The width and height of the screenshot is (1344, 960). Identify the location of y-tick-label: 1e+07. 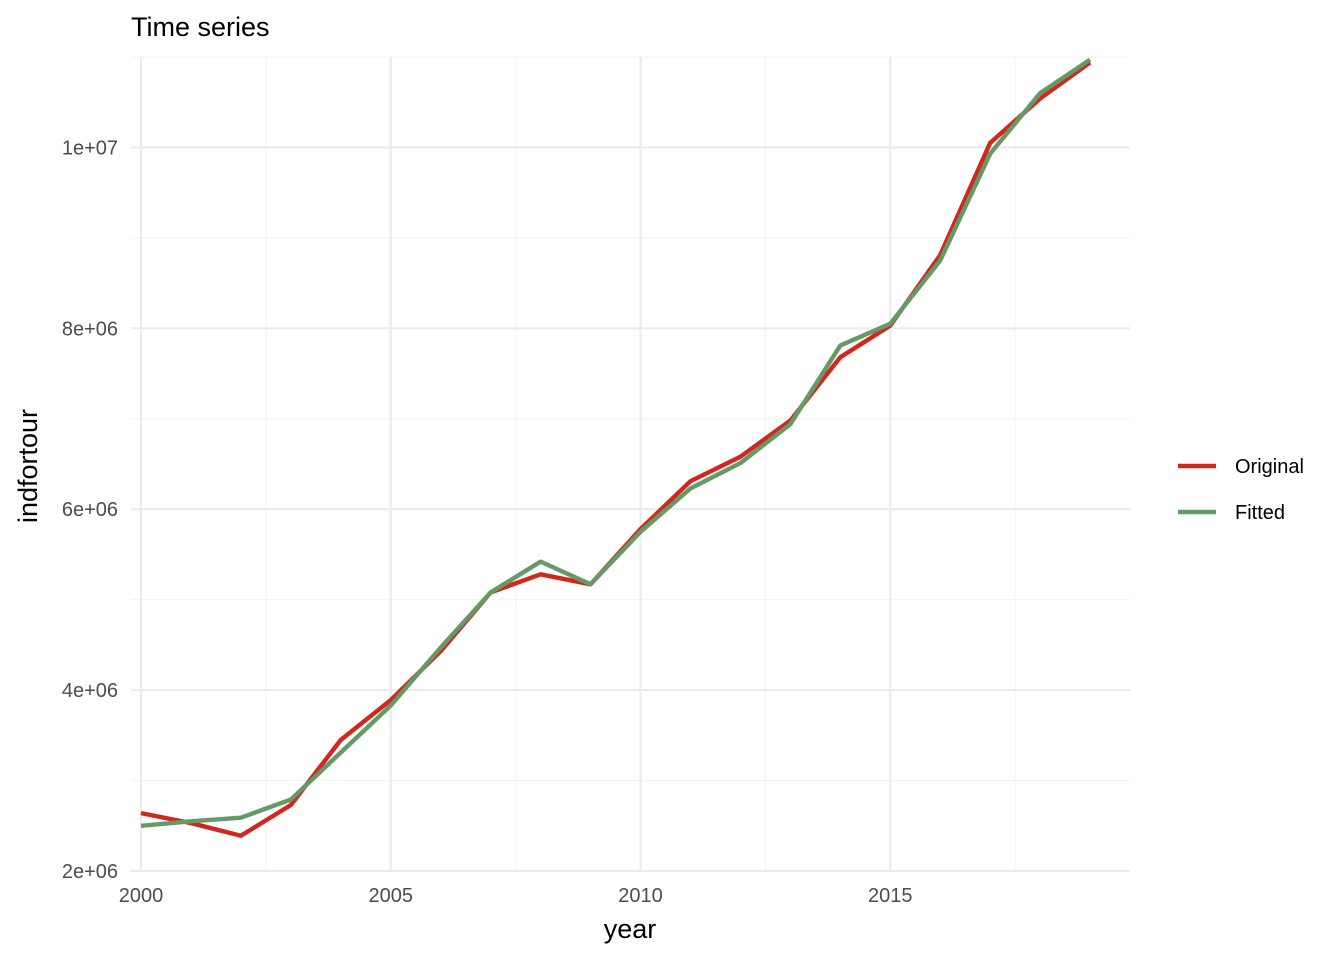
(90, 148).